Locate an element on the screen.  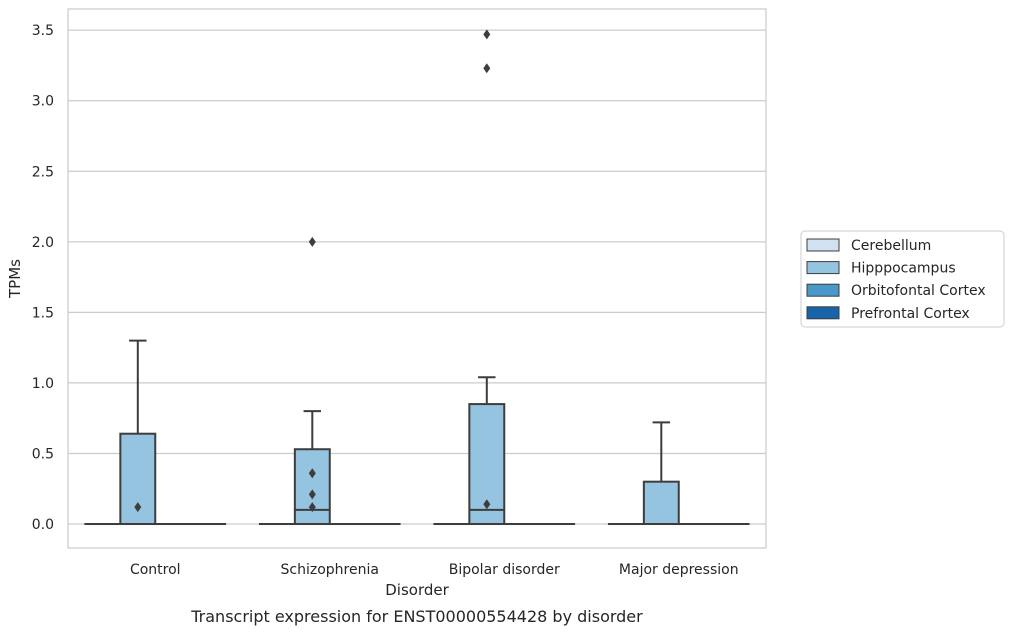
legend-frame is located at coordinates (902, 279).